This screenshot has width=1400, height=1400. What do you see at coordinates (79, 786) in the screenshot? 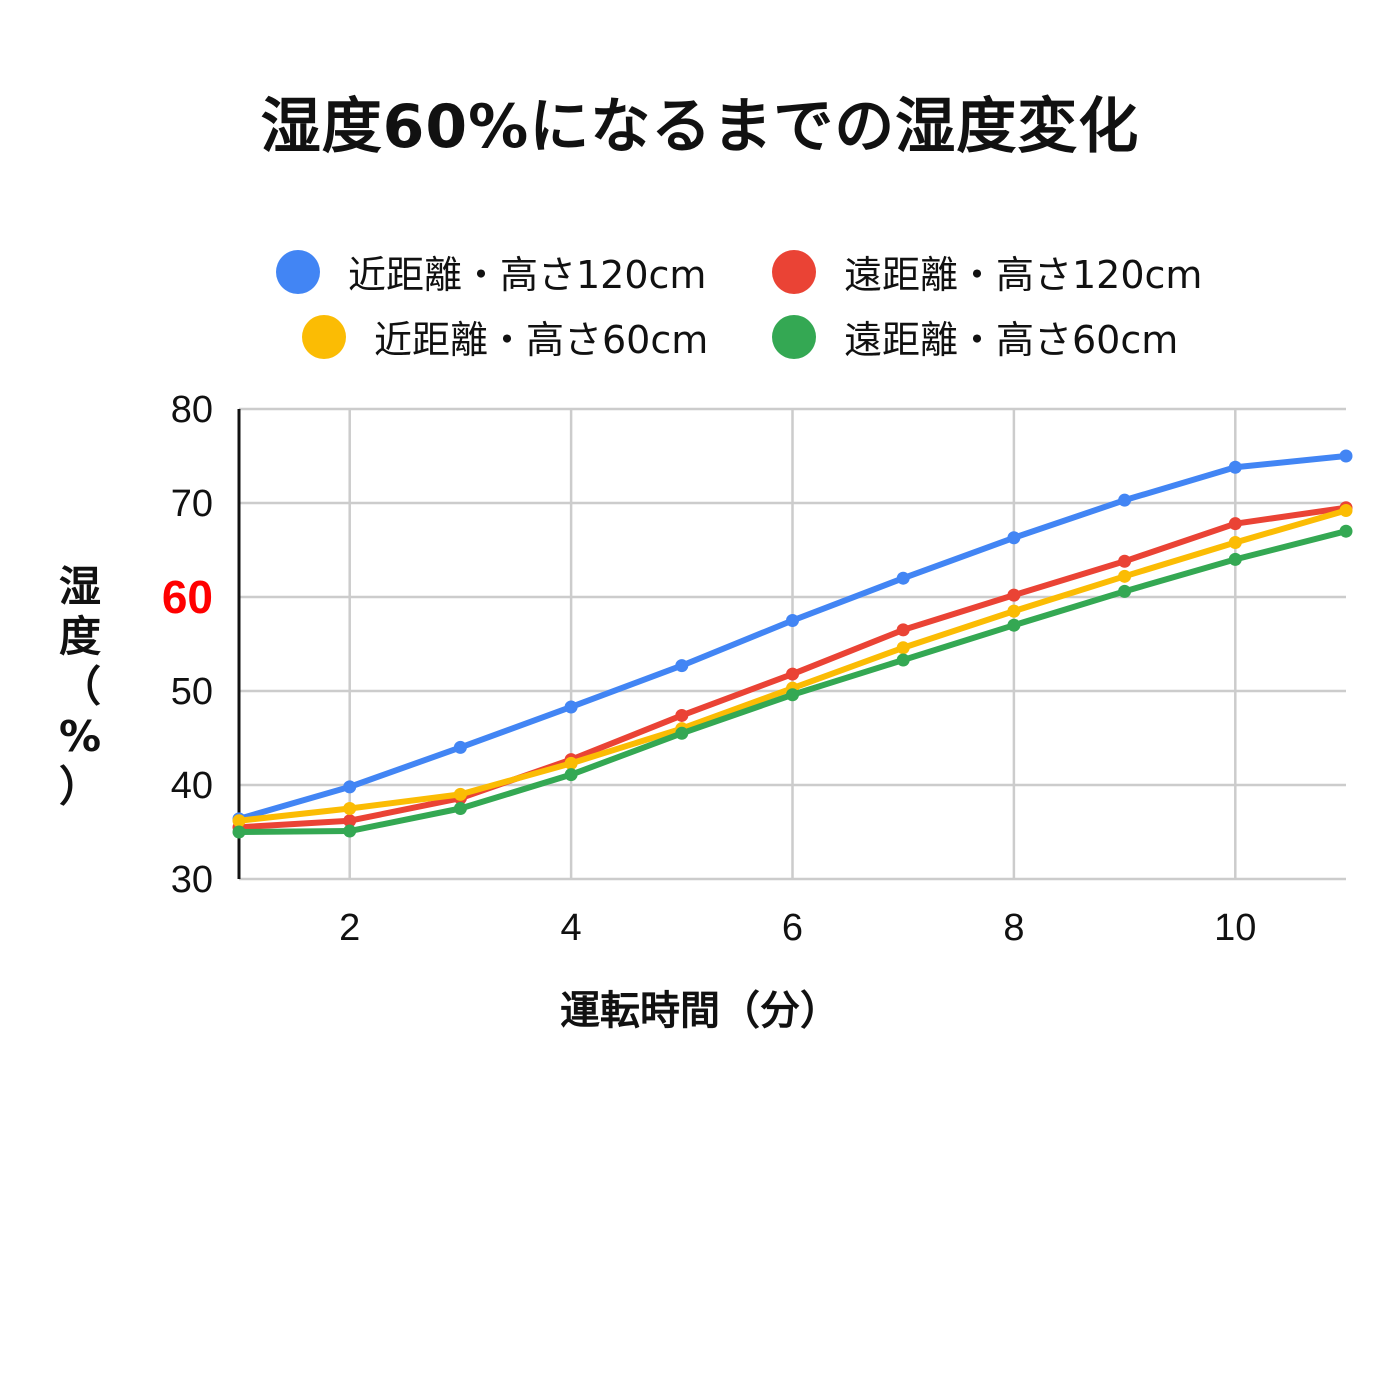
I see `y-axis-label-char: ）` at bounding box center [79, 786].